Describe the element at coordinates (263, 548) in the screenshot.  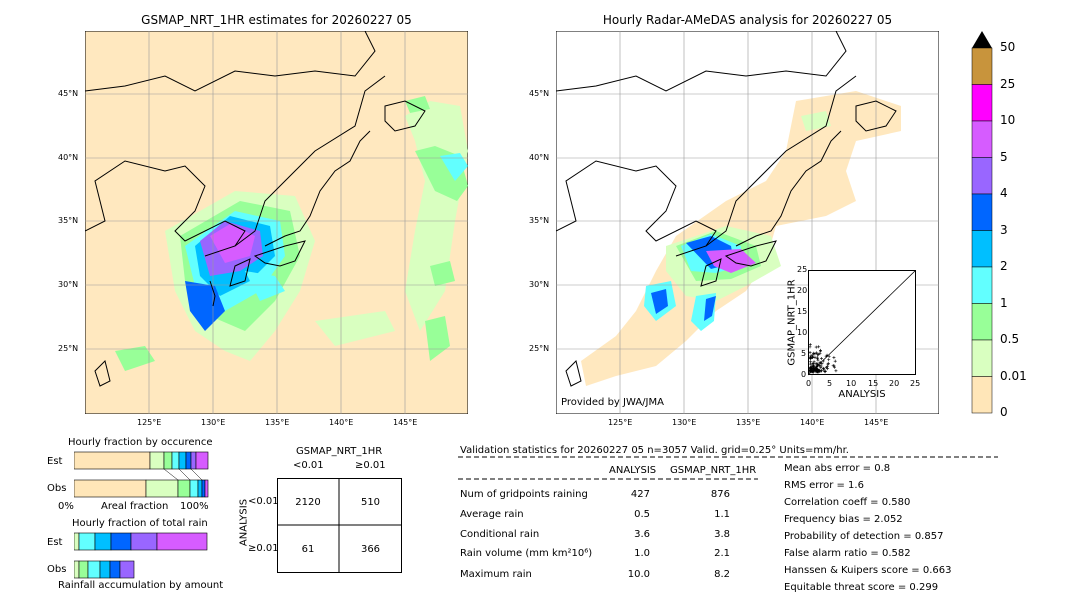
I see `contingency-row-ge: ≥0.01` at that location.